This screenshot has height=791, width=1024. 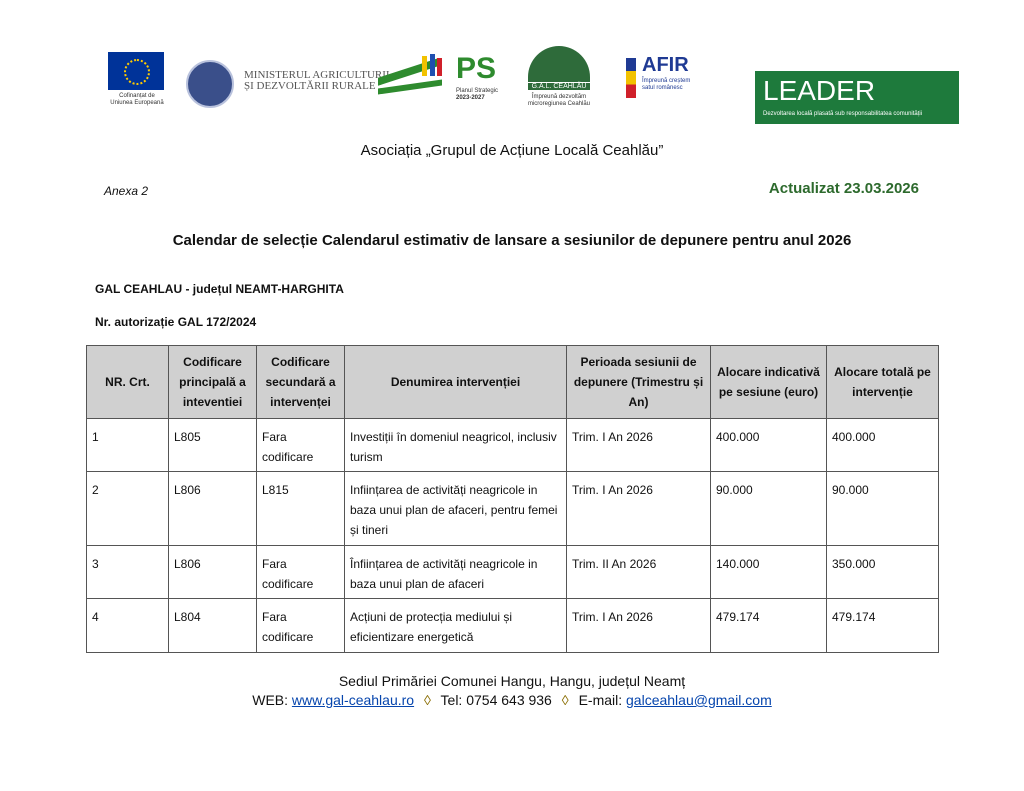 I want to click on email-link: galceahlau@gmail.com, so click(x=699, y=700).